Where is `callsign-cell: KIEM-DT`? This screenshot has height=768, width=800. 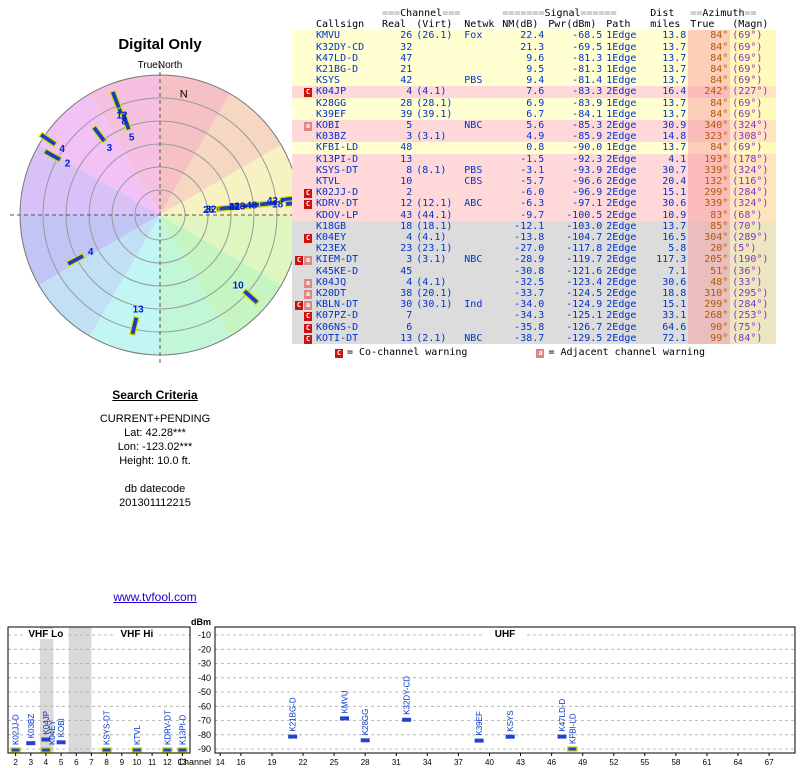 callsign-cell: KIEM-DT is located at coordinates (337, 260).